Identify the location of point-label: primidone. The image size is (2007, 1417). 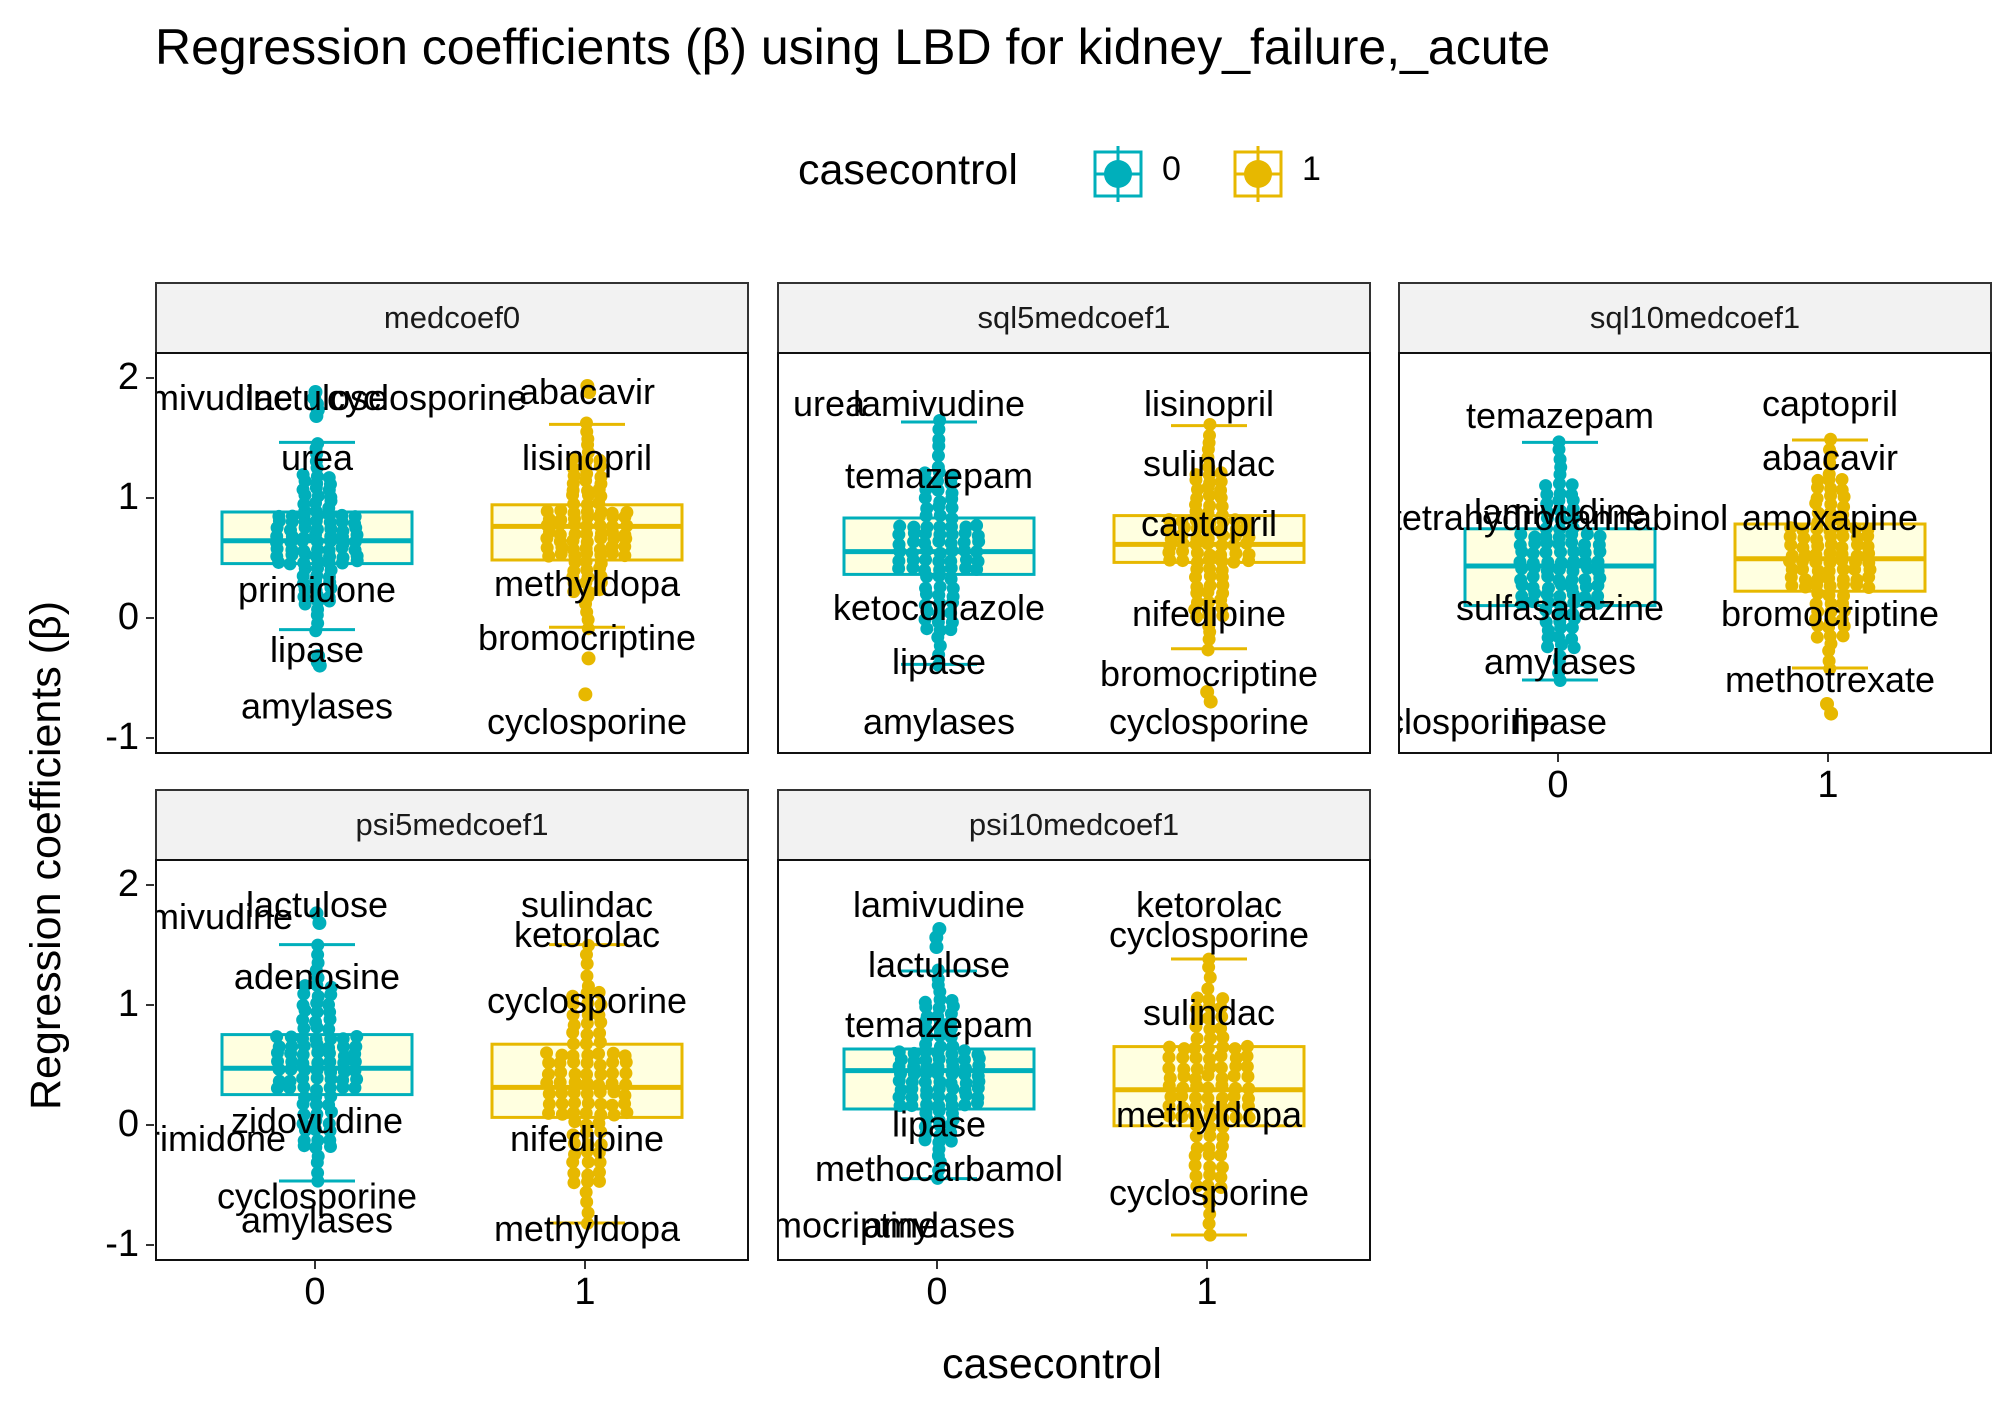
(317, 589).